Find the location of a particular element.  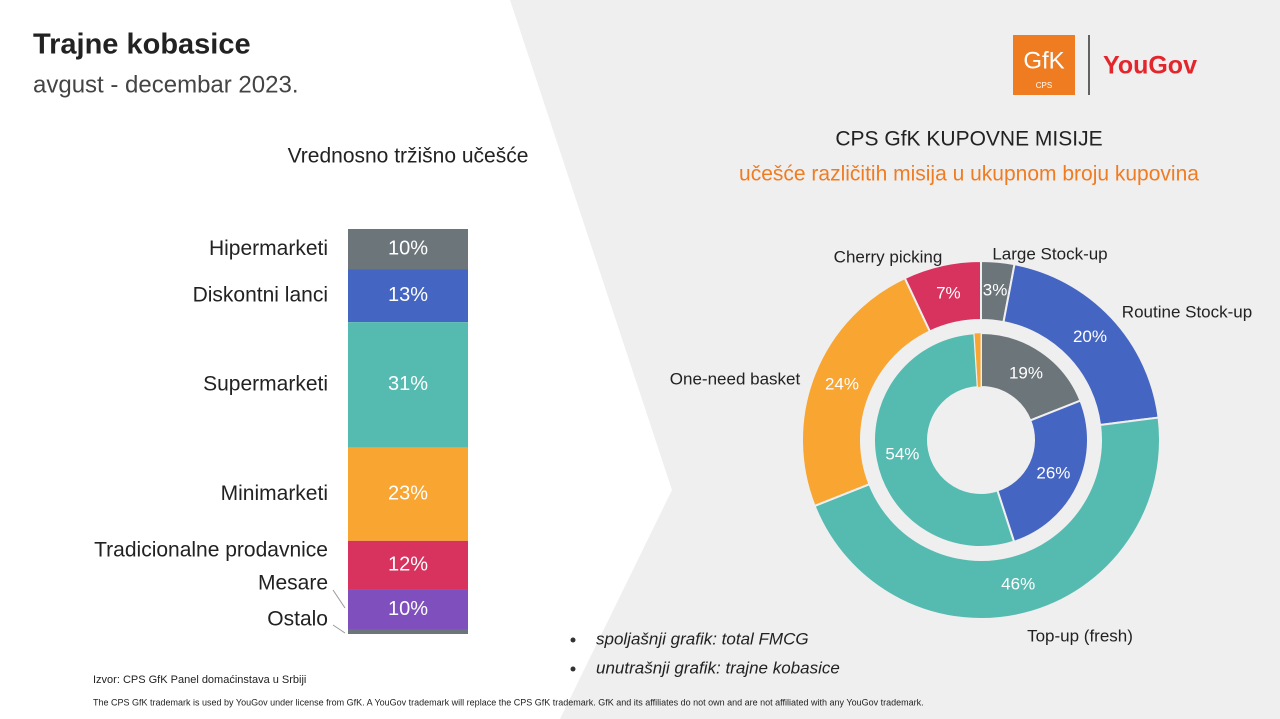

data-label: 26% is located at coordinates (1053, 473).